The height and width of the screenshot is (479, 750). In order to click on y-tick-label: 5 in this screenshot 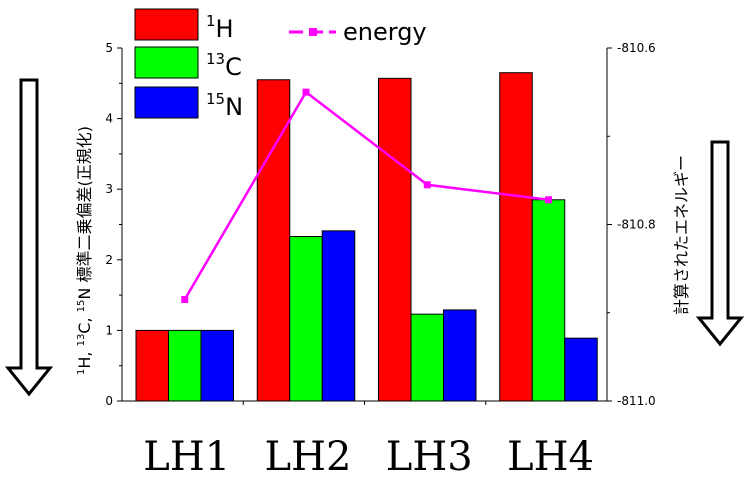, I will do `click(109, 48)`.